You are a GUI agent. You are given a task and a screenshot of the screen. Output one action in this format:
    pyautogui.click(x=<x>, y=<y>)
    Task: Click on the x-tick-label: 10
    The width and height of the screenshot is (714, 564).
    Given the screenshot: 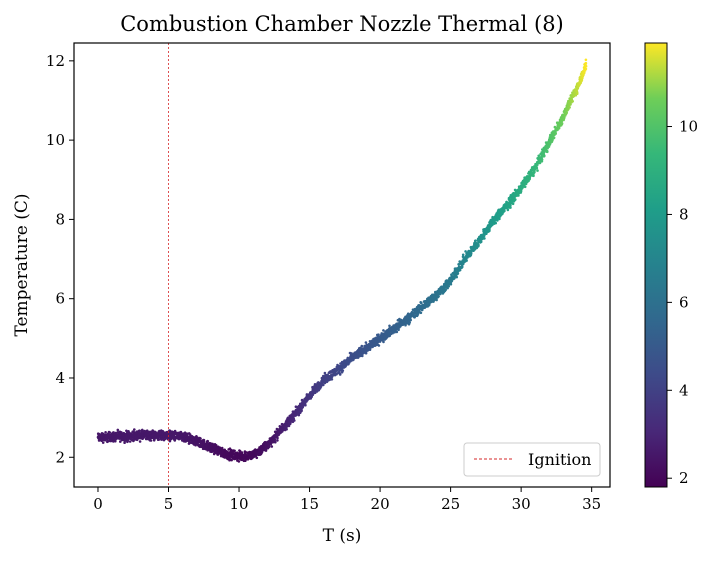 What is the action you would take?
    pyautogui.click(x=238, y=504)
    